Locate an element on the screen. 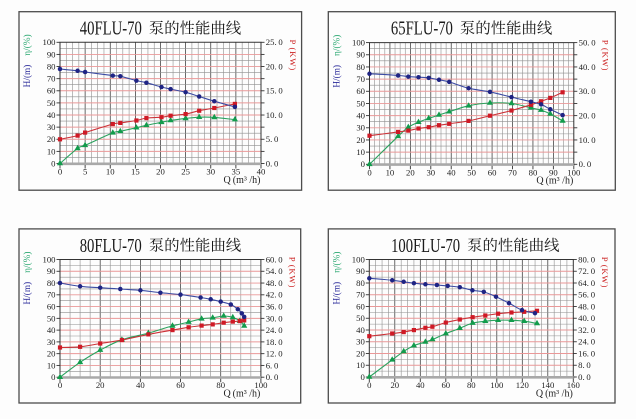 The image size is (636, 419). svg-text: 20. 0 is located at coordinates (588, 116).